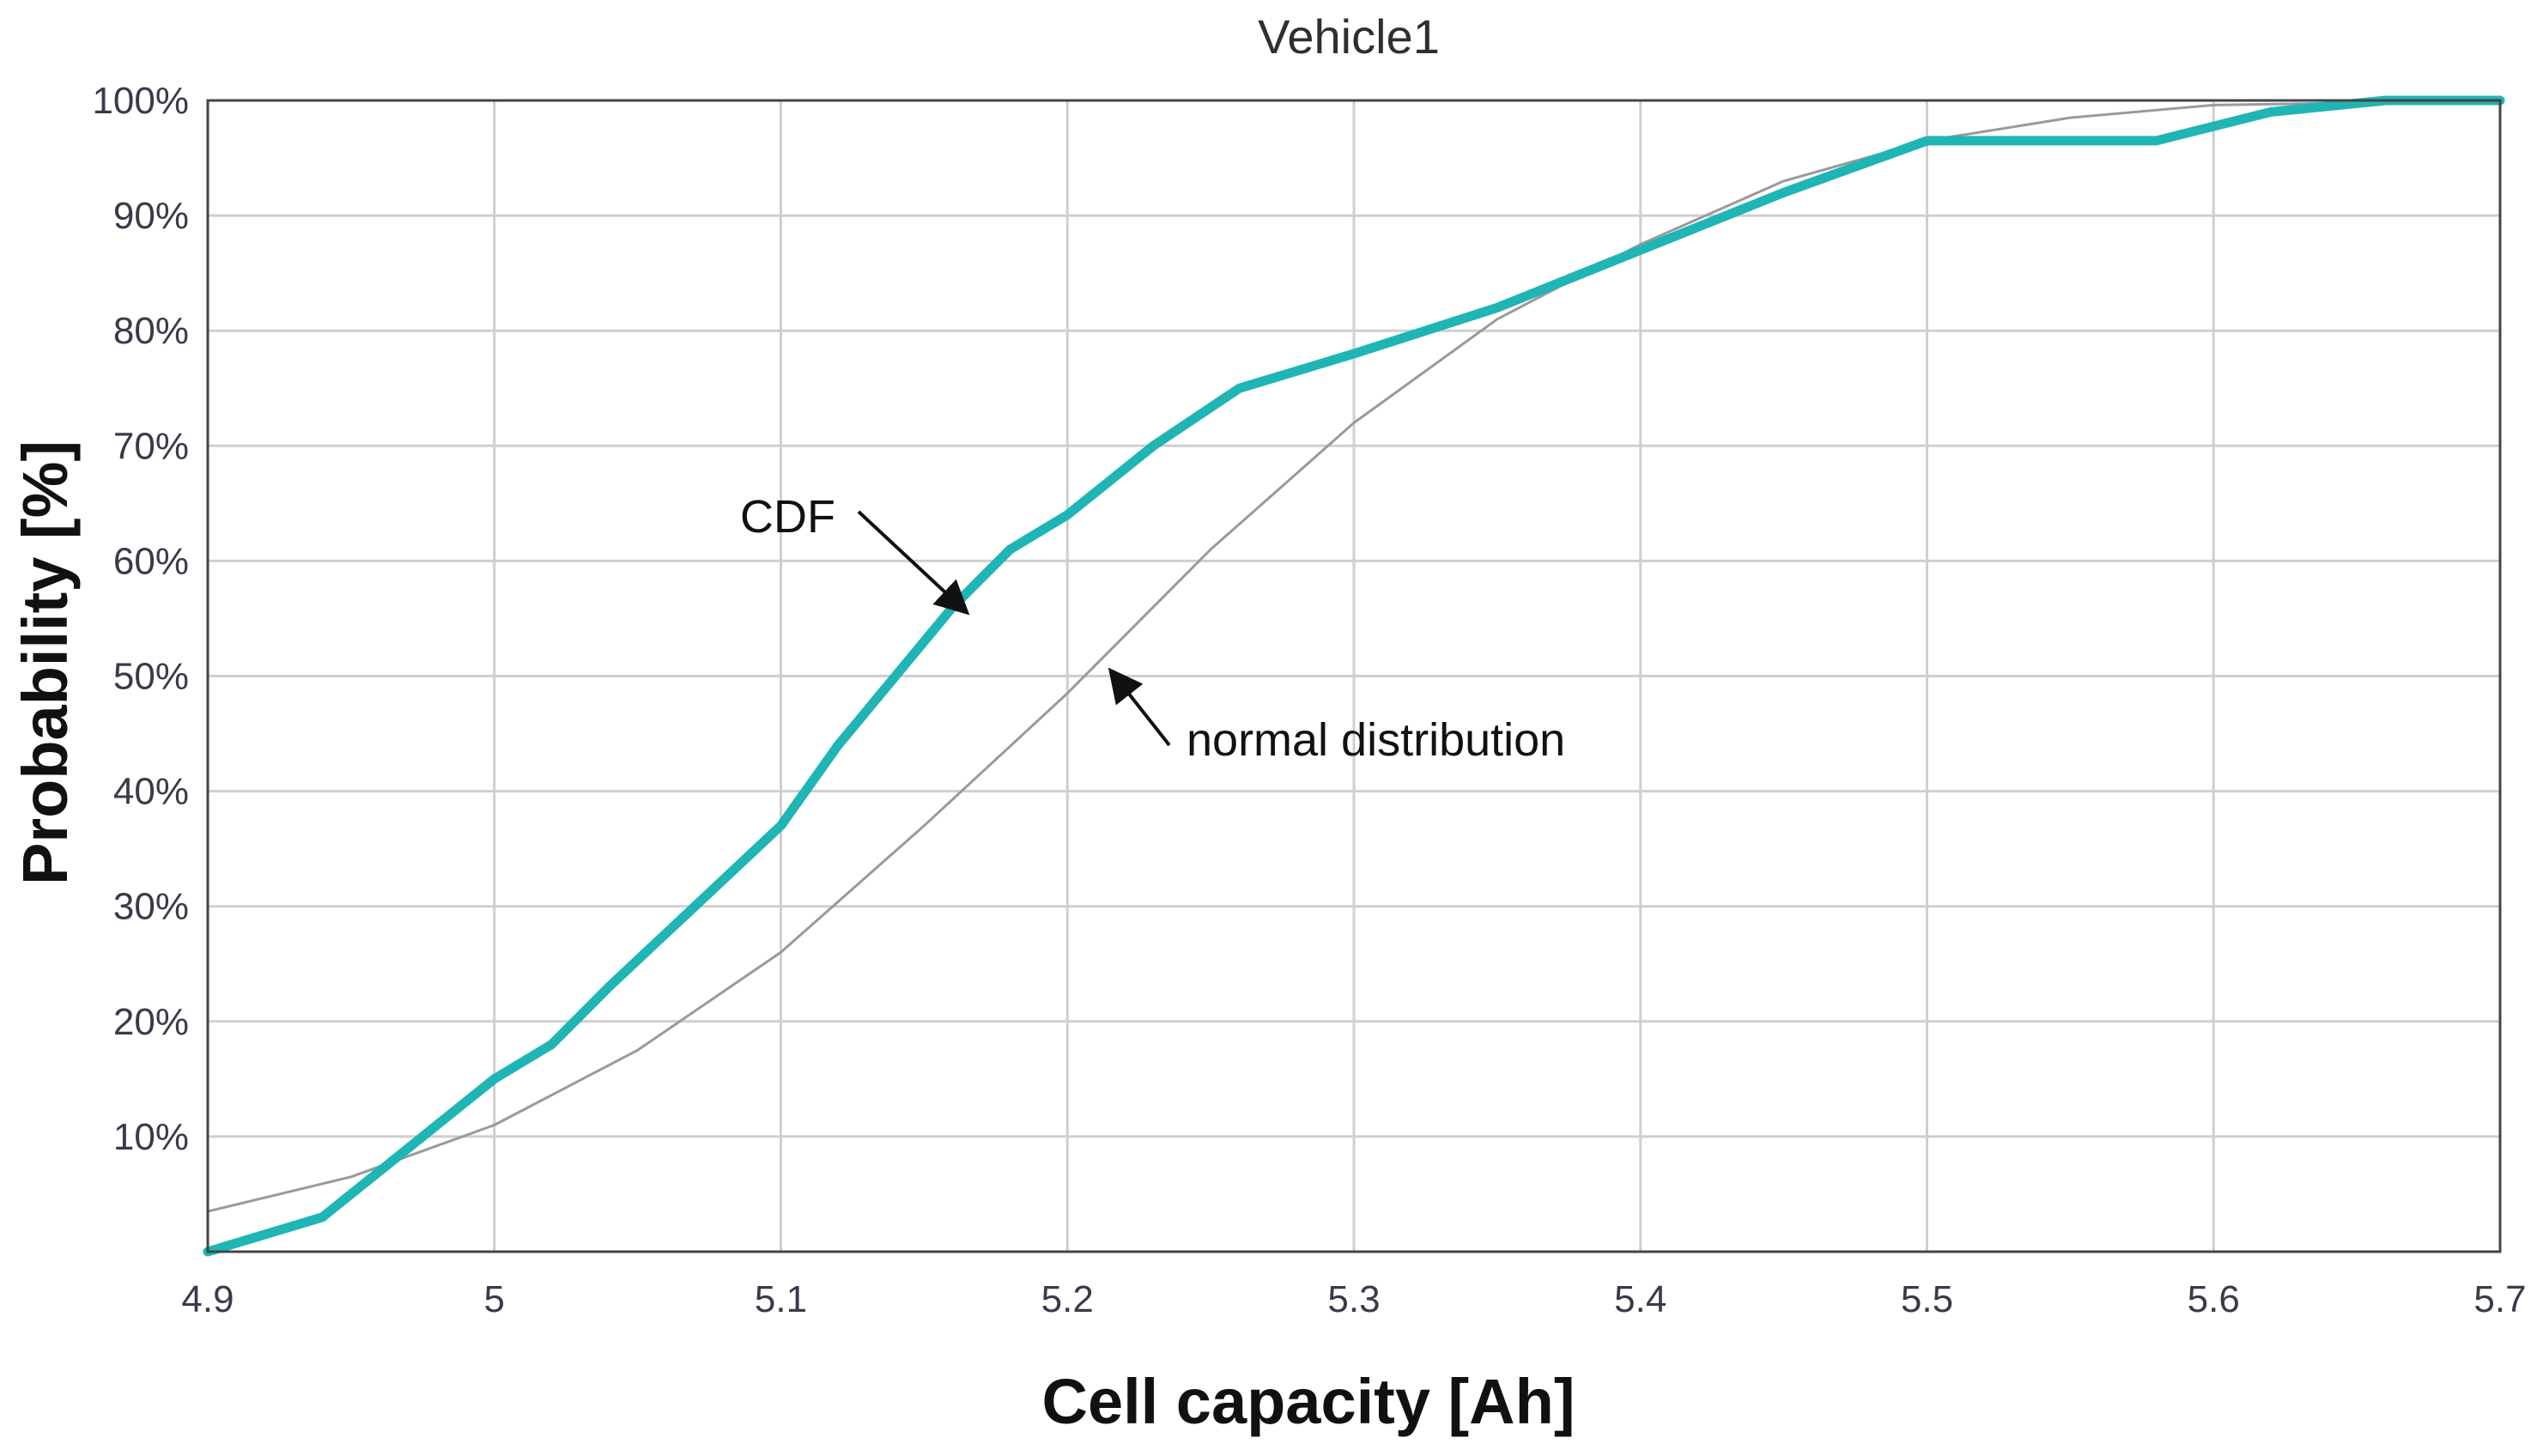  I want to click on x-tick-label: 5.3, so click(1353, 1299).